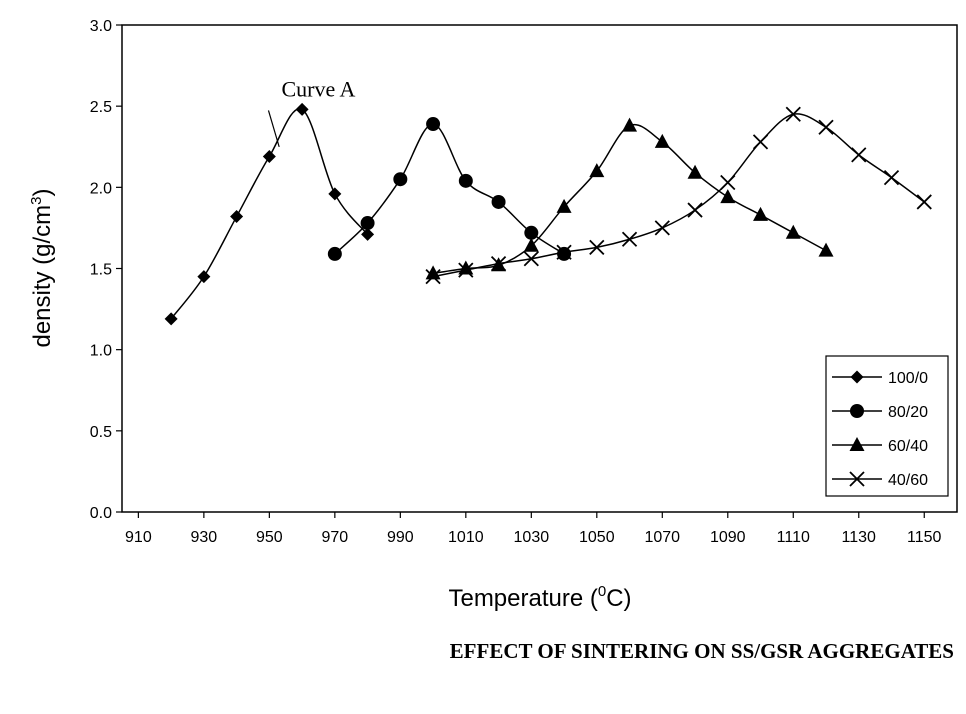 This screenshot has height=714, width=966. Describe the element at coordinates (101, 188) in the screenshot. I see `y-tick-label: 2.0` at that location.